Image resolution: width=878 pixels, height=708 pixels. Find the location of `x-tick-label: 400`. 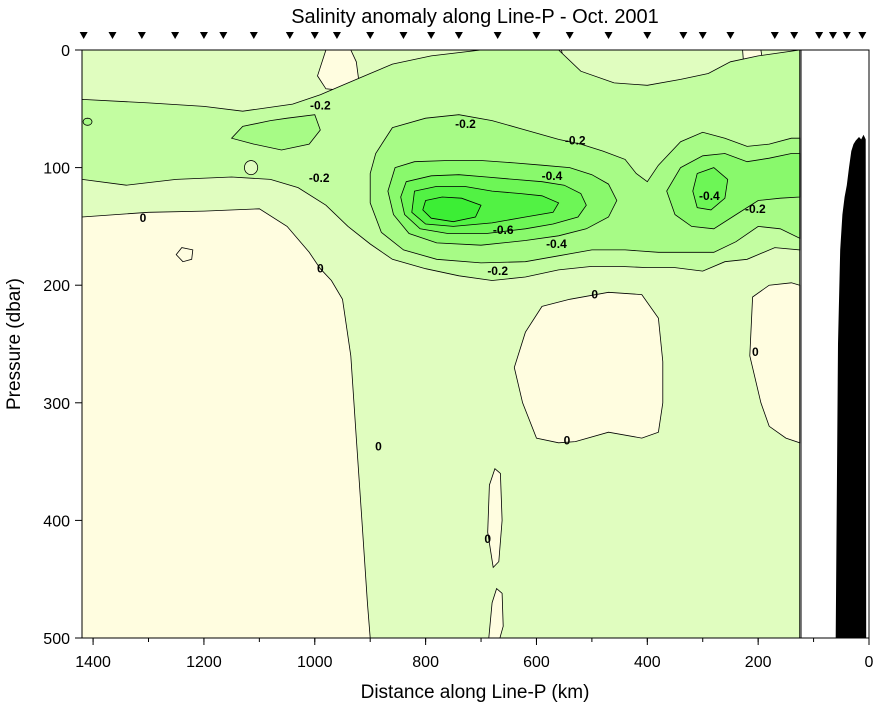

x-tick-label: 400 is located at coordinates (647, 662).